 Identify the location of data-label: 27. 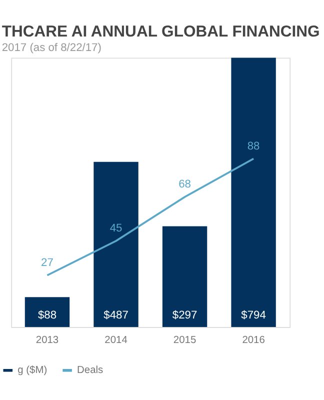
(47, 263).